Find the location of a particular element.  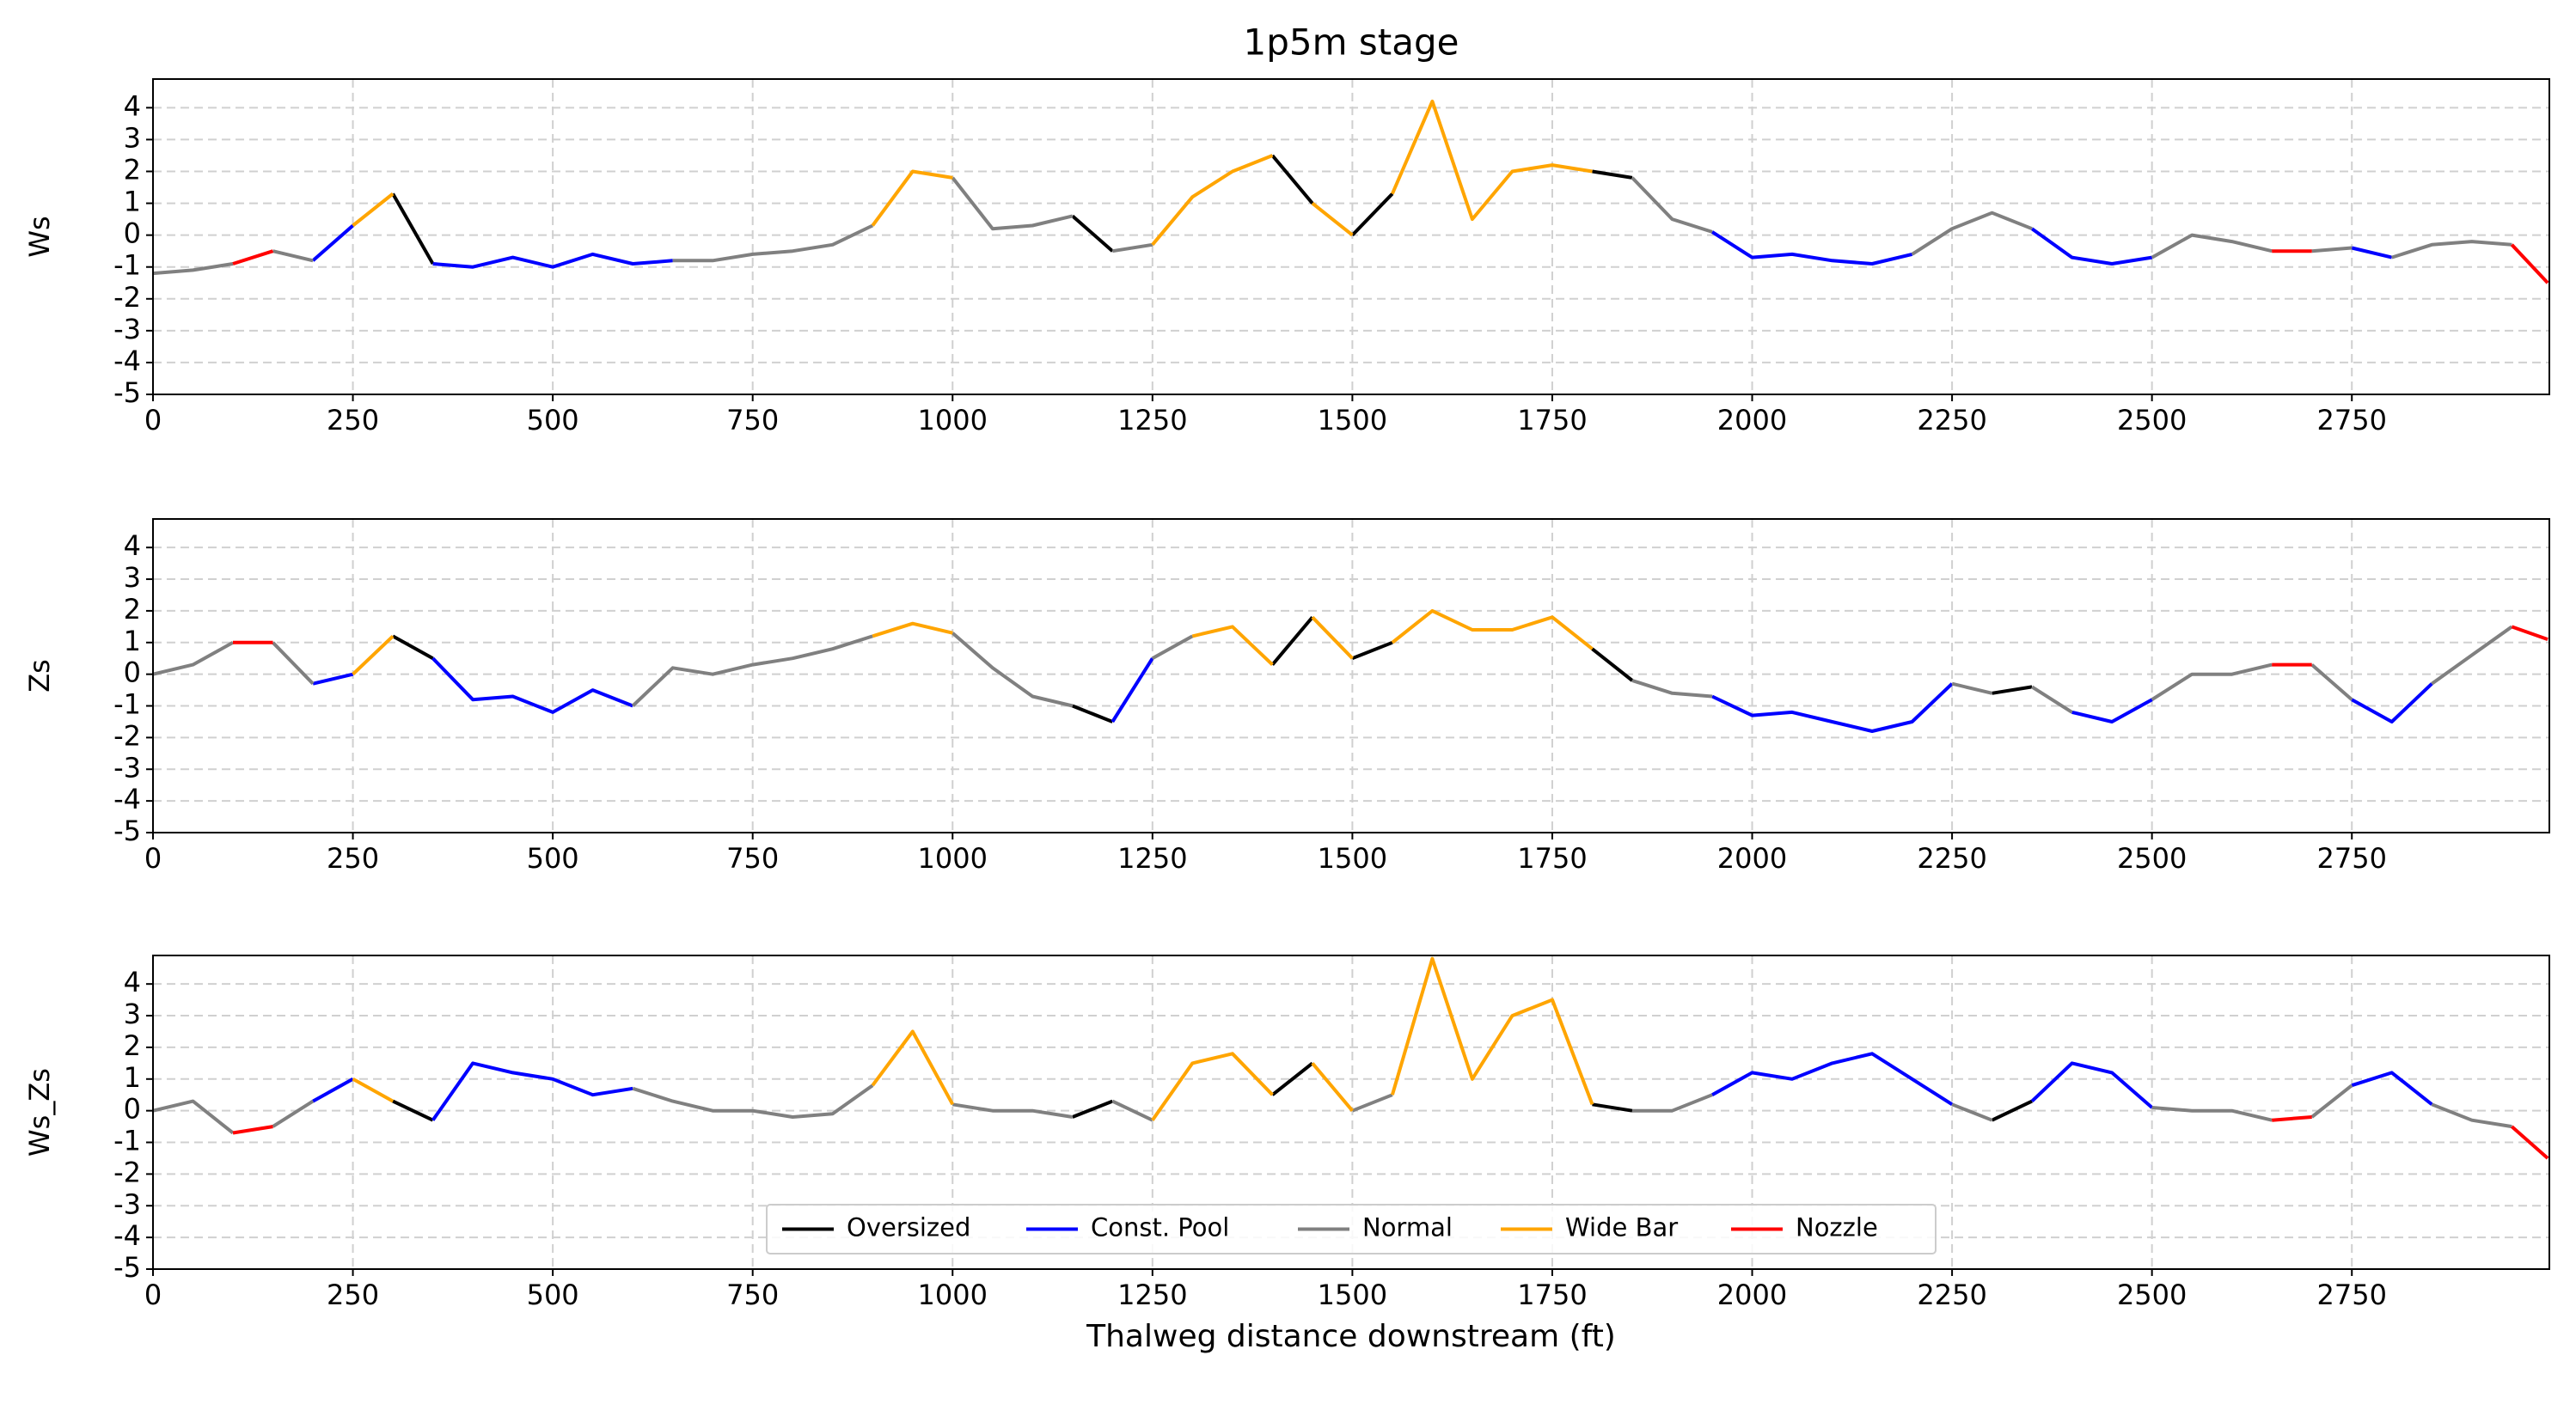

legend-label: Normal is located at coordinates (1407, 1228).